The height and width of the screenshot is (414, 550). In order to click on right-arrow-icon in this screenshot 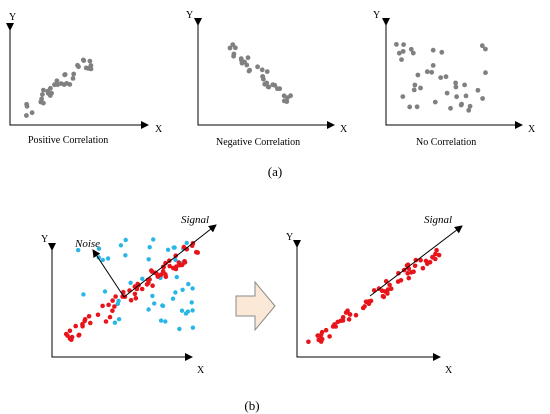, I will do `click(255, 306)`.